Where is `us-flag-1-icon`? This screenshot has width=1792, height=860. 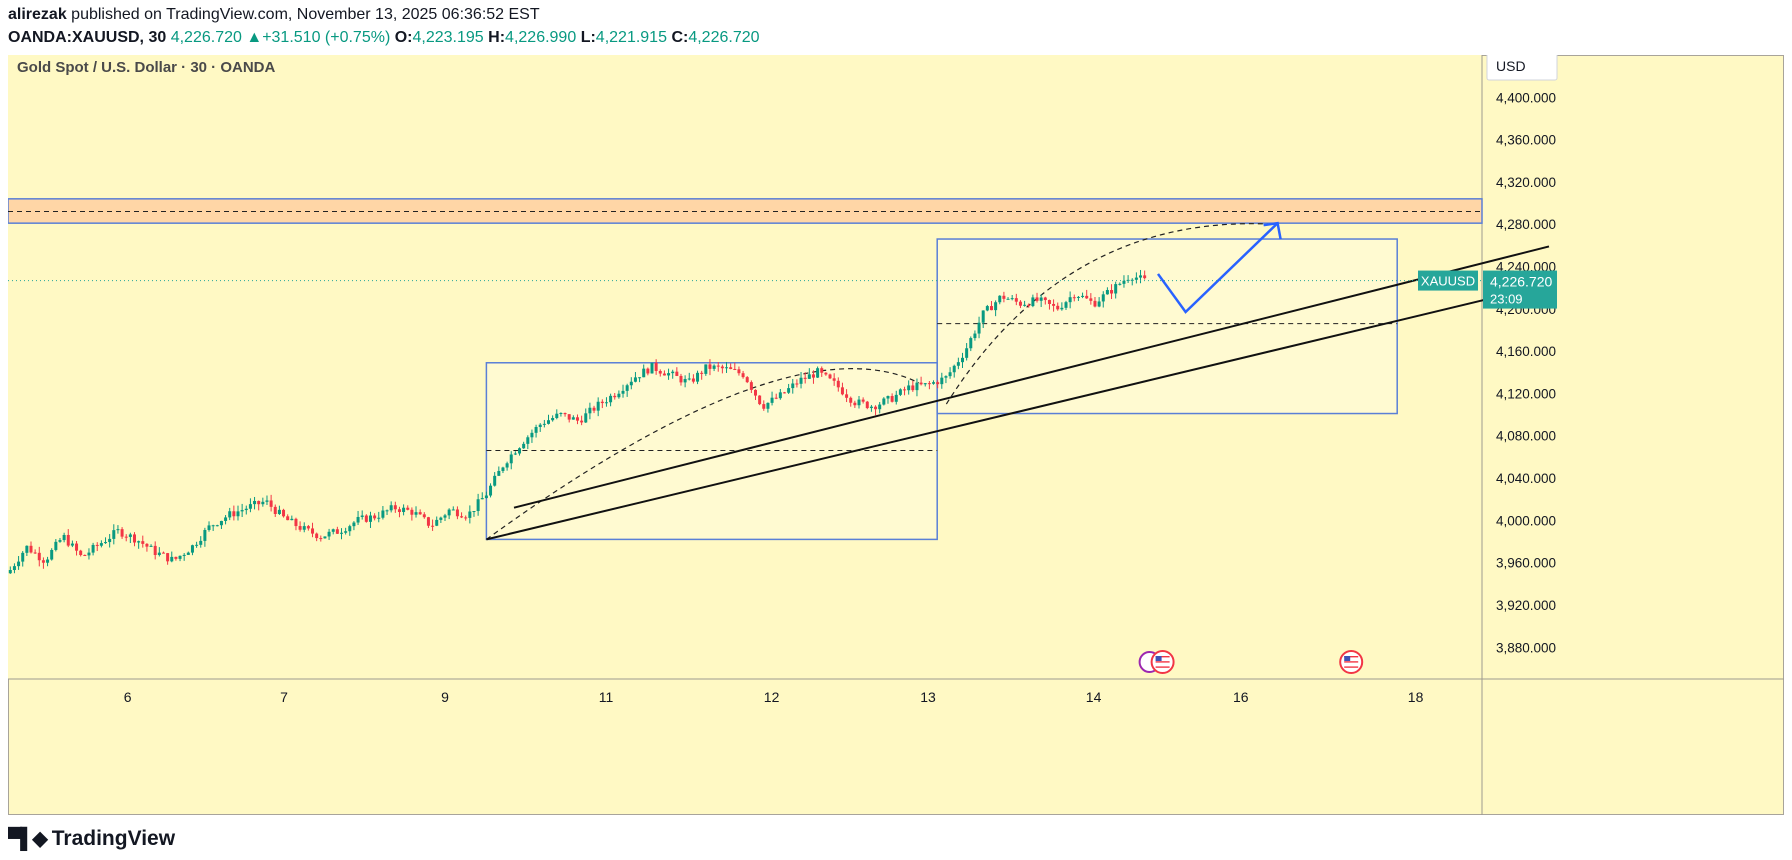
us-flag-1-icon is located at coordinates (1156, 662).